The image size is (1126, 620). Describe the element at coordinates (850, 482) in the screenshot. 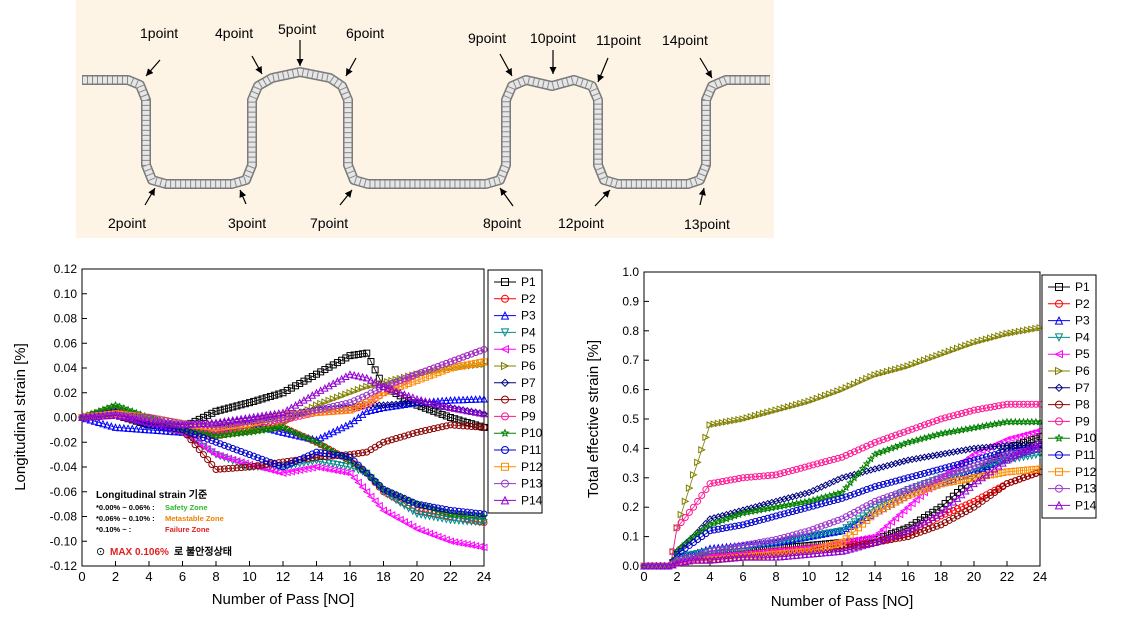

I see `right-point-p10` at that location.